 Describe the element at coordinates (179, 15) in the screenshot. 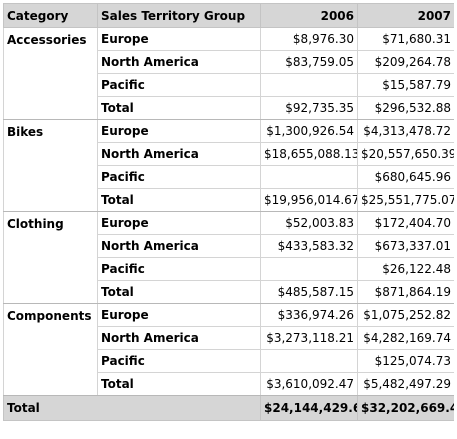

I see `header-territory: Sales Territory Group` at that location.